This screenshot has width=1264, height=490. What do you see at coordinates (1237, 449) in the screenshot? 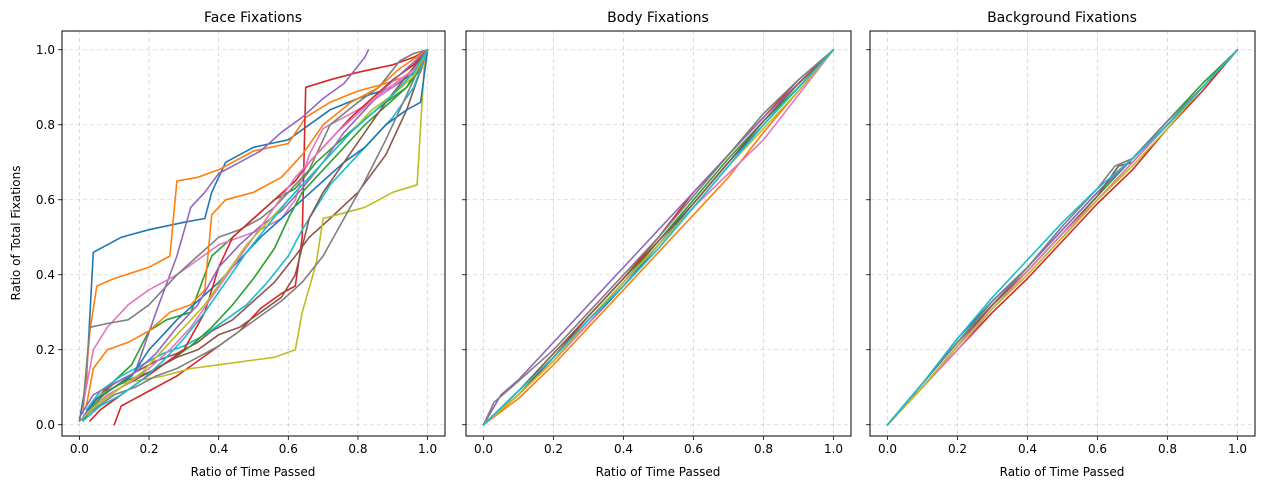
I see `background-fixations-x-tick-label-5: 1.0` at bounding box center [1237, 449].